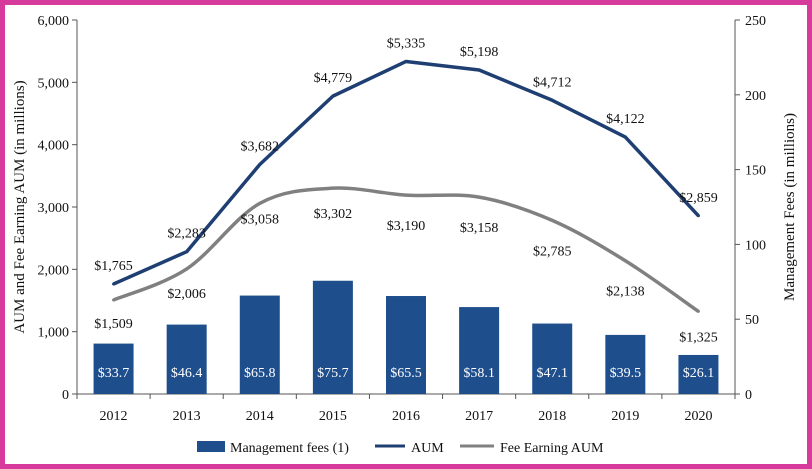 This screenshot has width=812, height=469. Describe the element at coordinates (755, 21) in the screenshot. I see `y-right-tick-label: 250` at that location.